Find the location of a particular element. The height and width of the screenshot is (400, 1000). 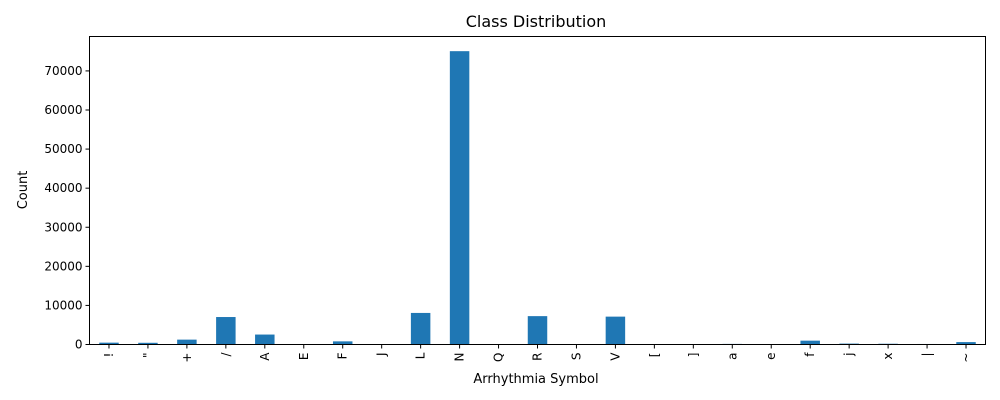

y-tick-label: 0 is located at coordinates (79, 345).